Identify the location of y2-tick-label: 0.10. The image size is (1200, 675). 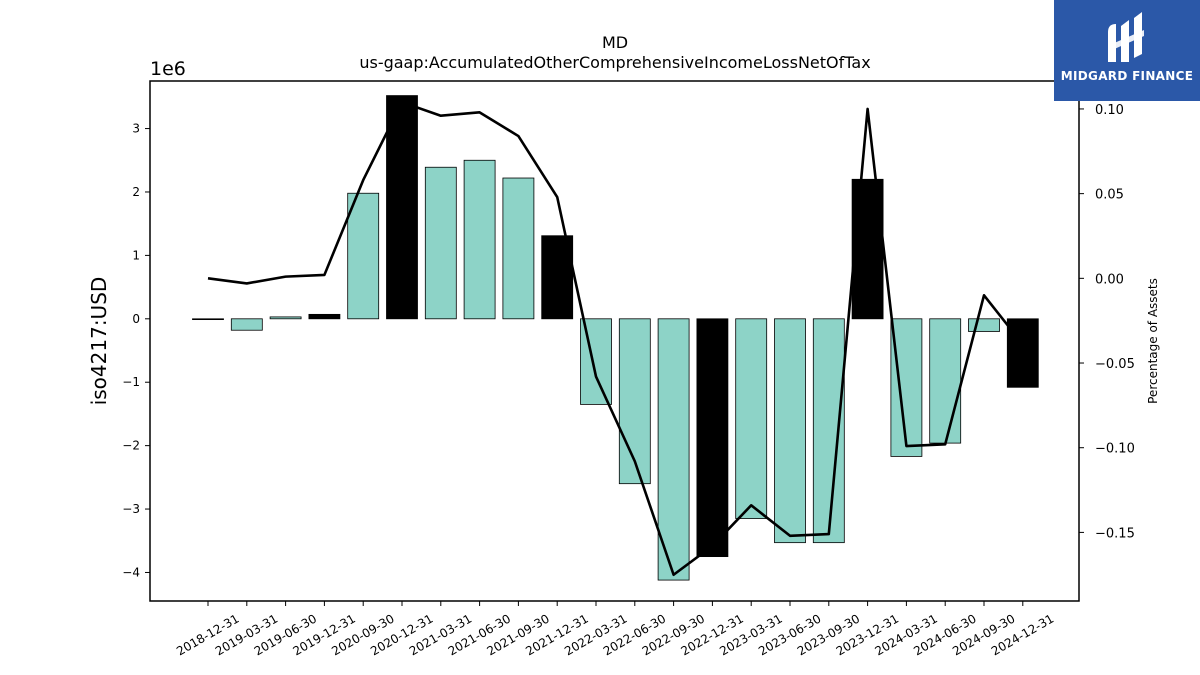
(1109, 110).